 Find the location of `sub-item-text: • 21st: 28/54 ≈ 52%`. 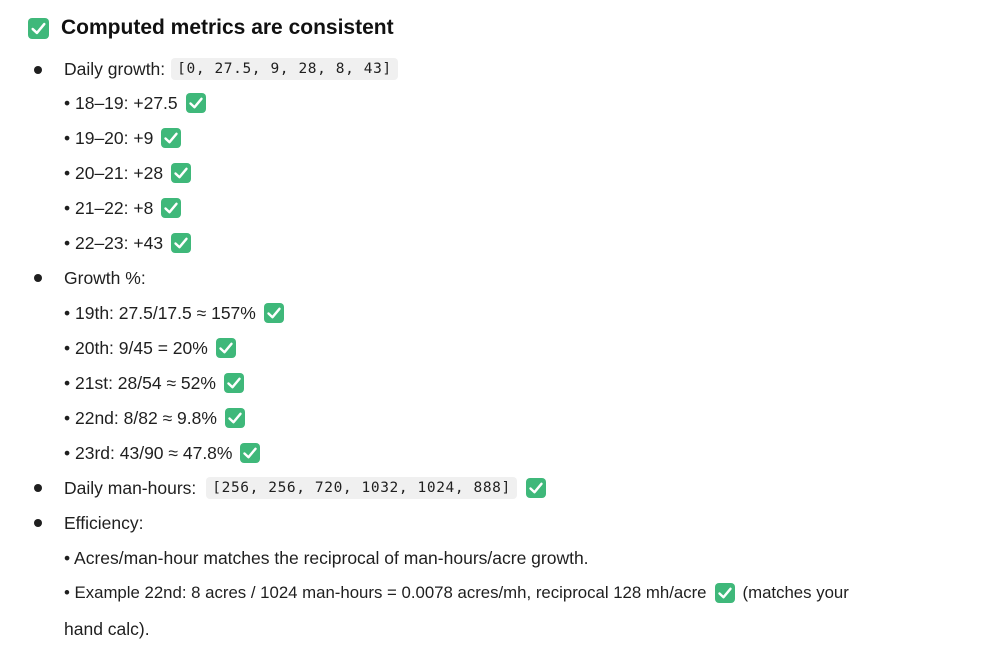

sub-item-text: • 21st: 28/54 ≈ 52% is located at coordinates (140, 382).